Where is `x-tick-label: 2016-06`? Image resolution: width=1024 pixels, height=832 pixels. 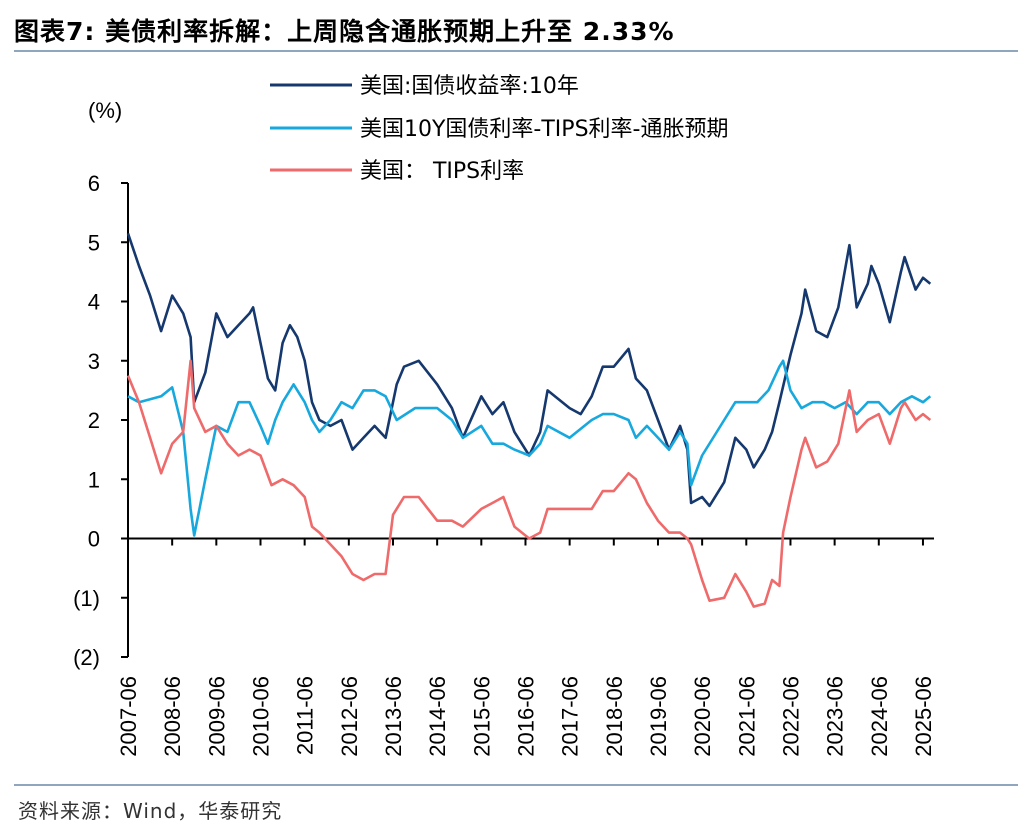
x-tick-label: 2016-06 is located at coordinates (525, 716).